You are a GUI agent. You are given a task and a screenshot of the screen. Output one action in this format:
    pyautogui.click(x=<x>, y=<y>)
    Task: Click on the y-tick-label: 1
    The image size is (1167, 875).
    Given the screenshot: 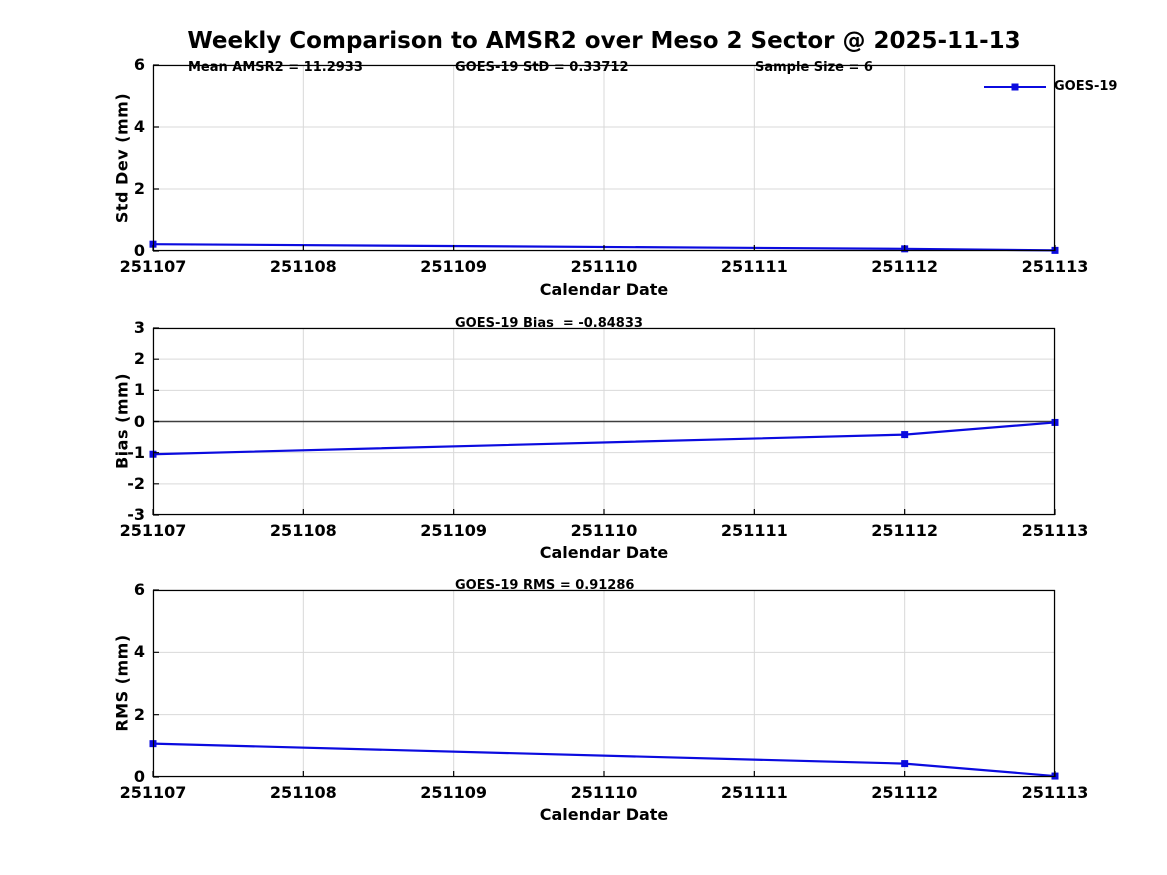 What is the action you would take?
    pyautogui.click(x=139, y=390)
    